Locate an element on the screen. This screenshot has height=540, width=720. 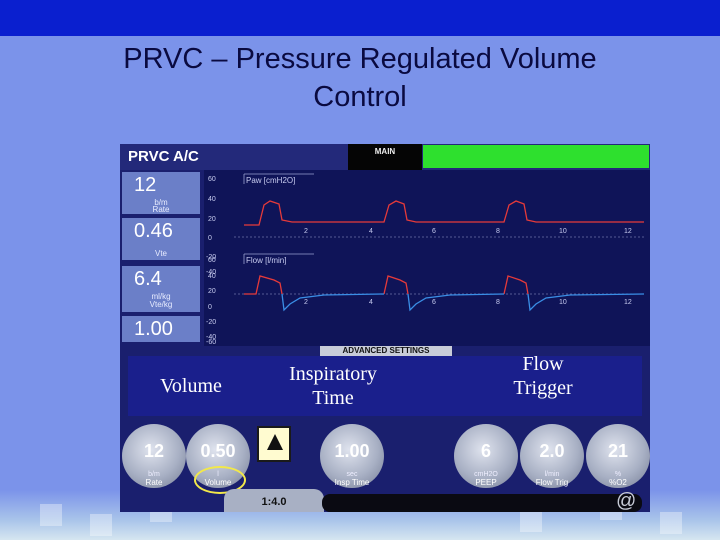
flow-xtick: 10 is located at coordinates (563, 302).